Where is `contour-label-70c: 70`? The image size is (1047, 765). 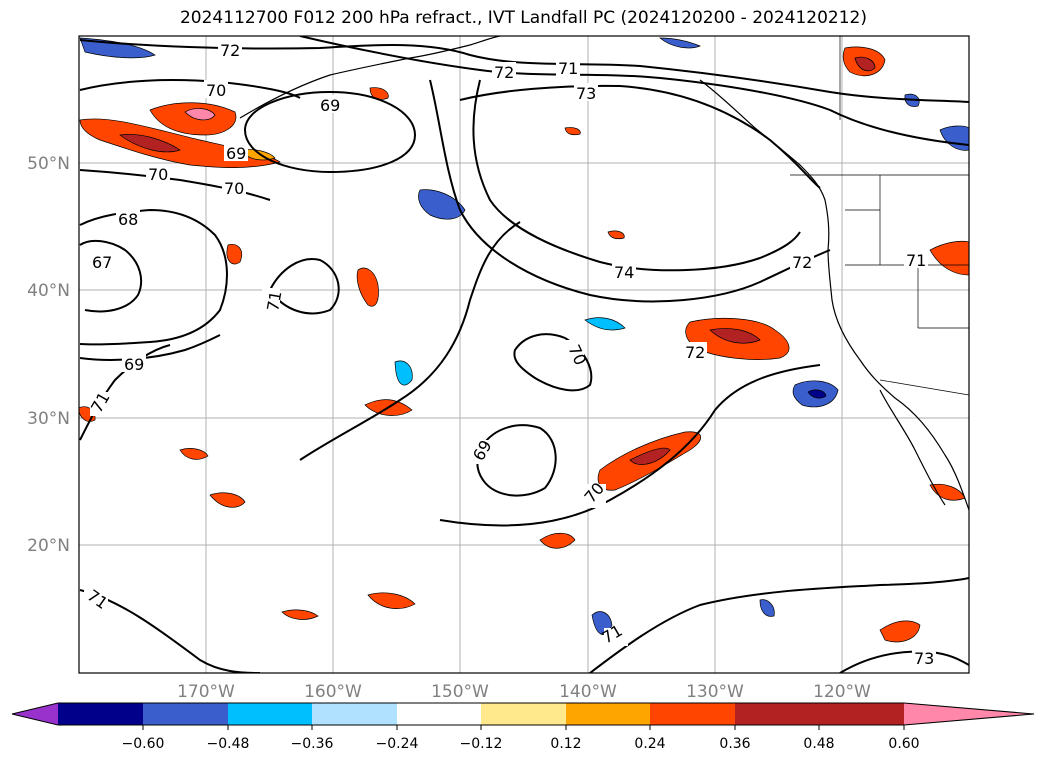
contour-label-70c: 70 is located at coordinates (234, 188).